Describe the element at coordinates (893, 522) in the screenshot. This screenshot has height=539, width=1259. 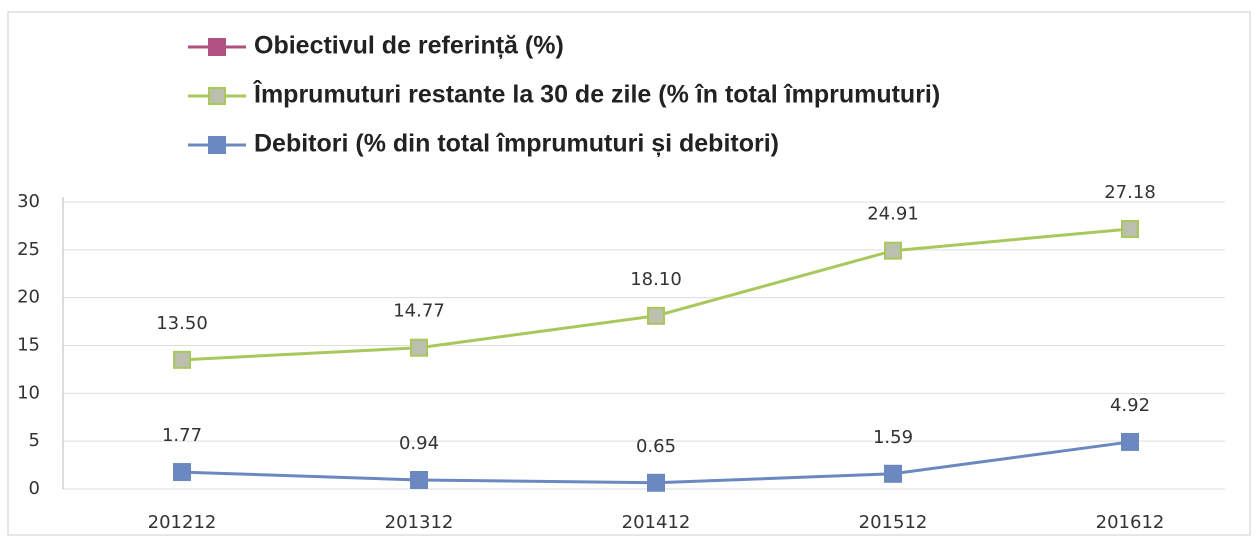
I see `x-tick-label: 201512` at that location.